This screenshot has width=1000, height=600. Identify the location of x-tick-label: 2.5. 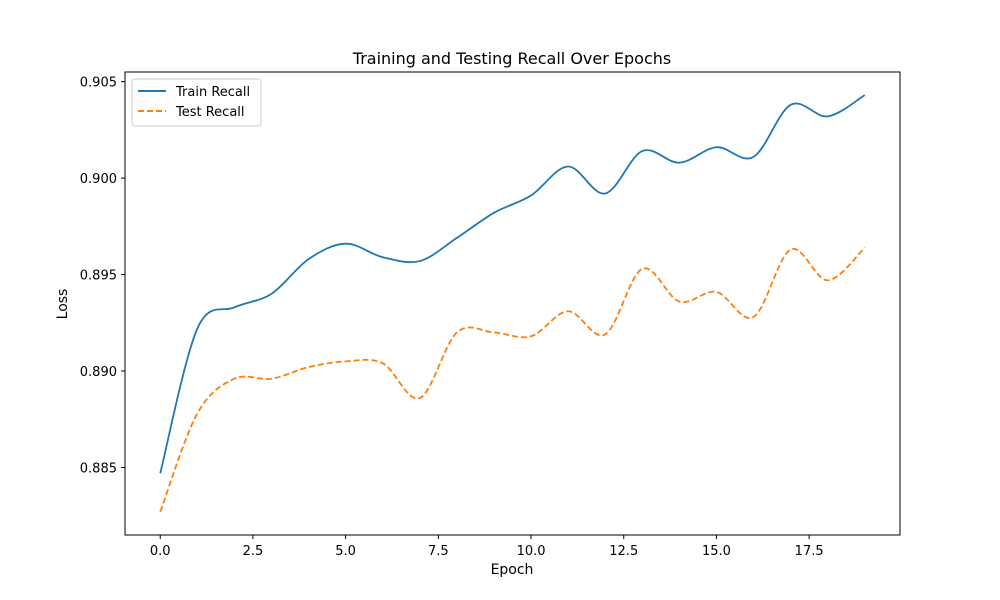
(253, 551).